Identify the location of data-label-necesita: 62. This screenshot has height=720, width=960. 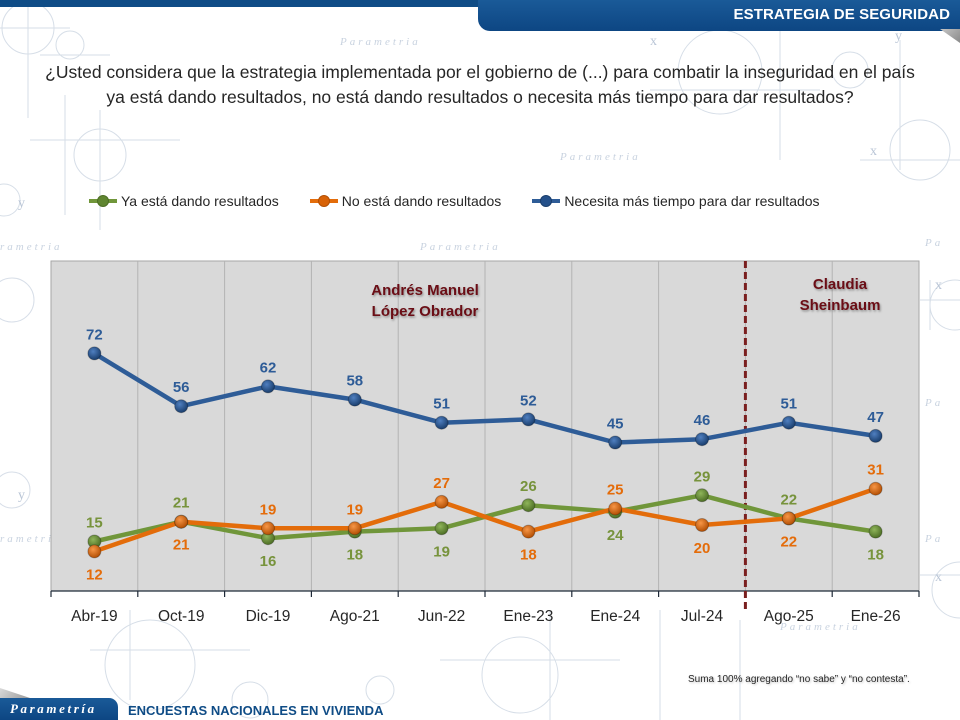
(268, 367).